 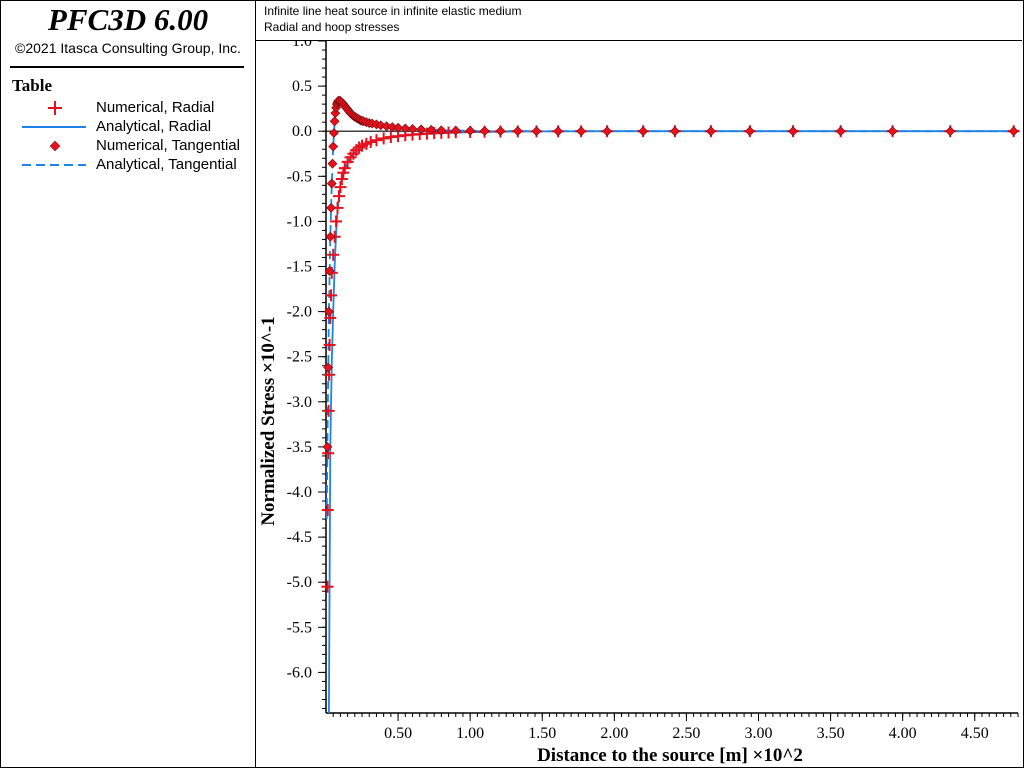 I want to click on y-tick-label: -3.0, so click(x=299, y=402).